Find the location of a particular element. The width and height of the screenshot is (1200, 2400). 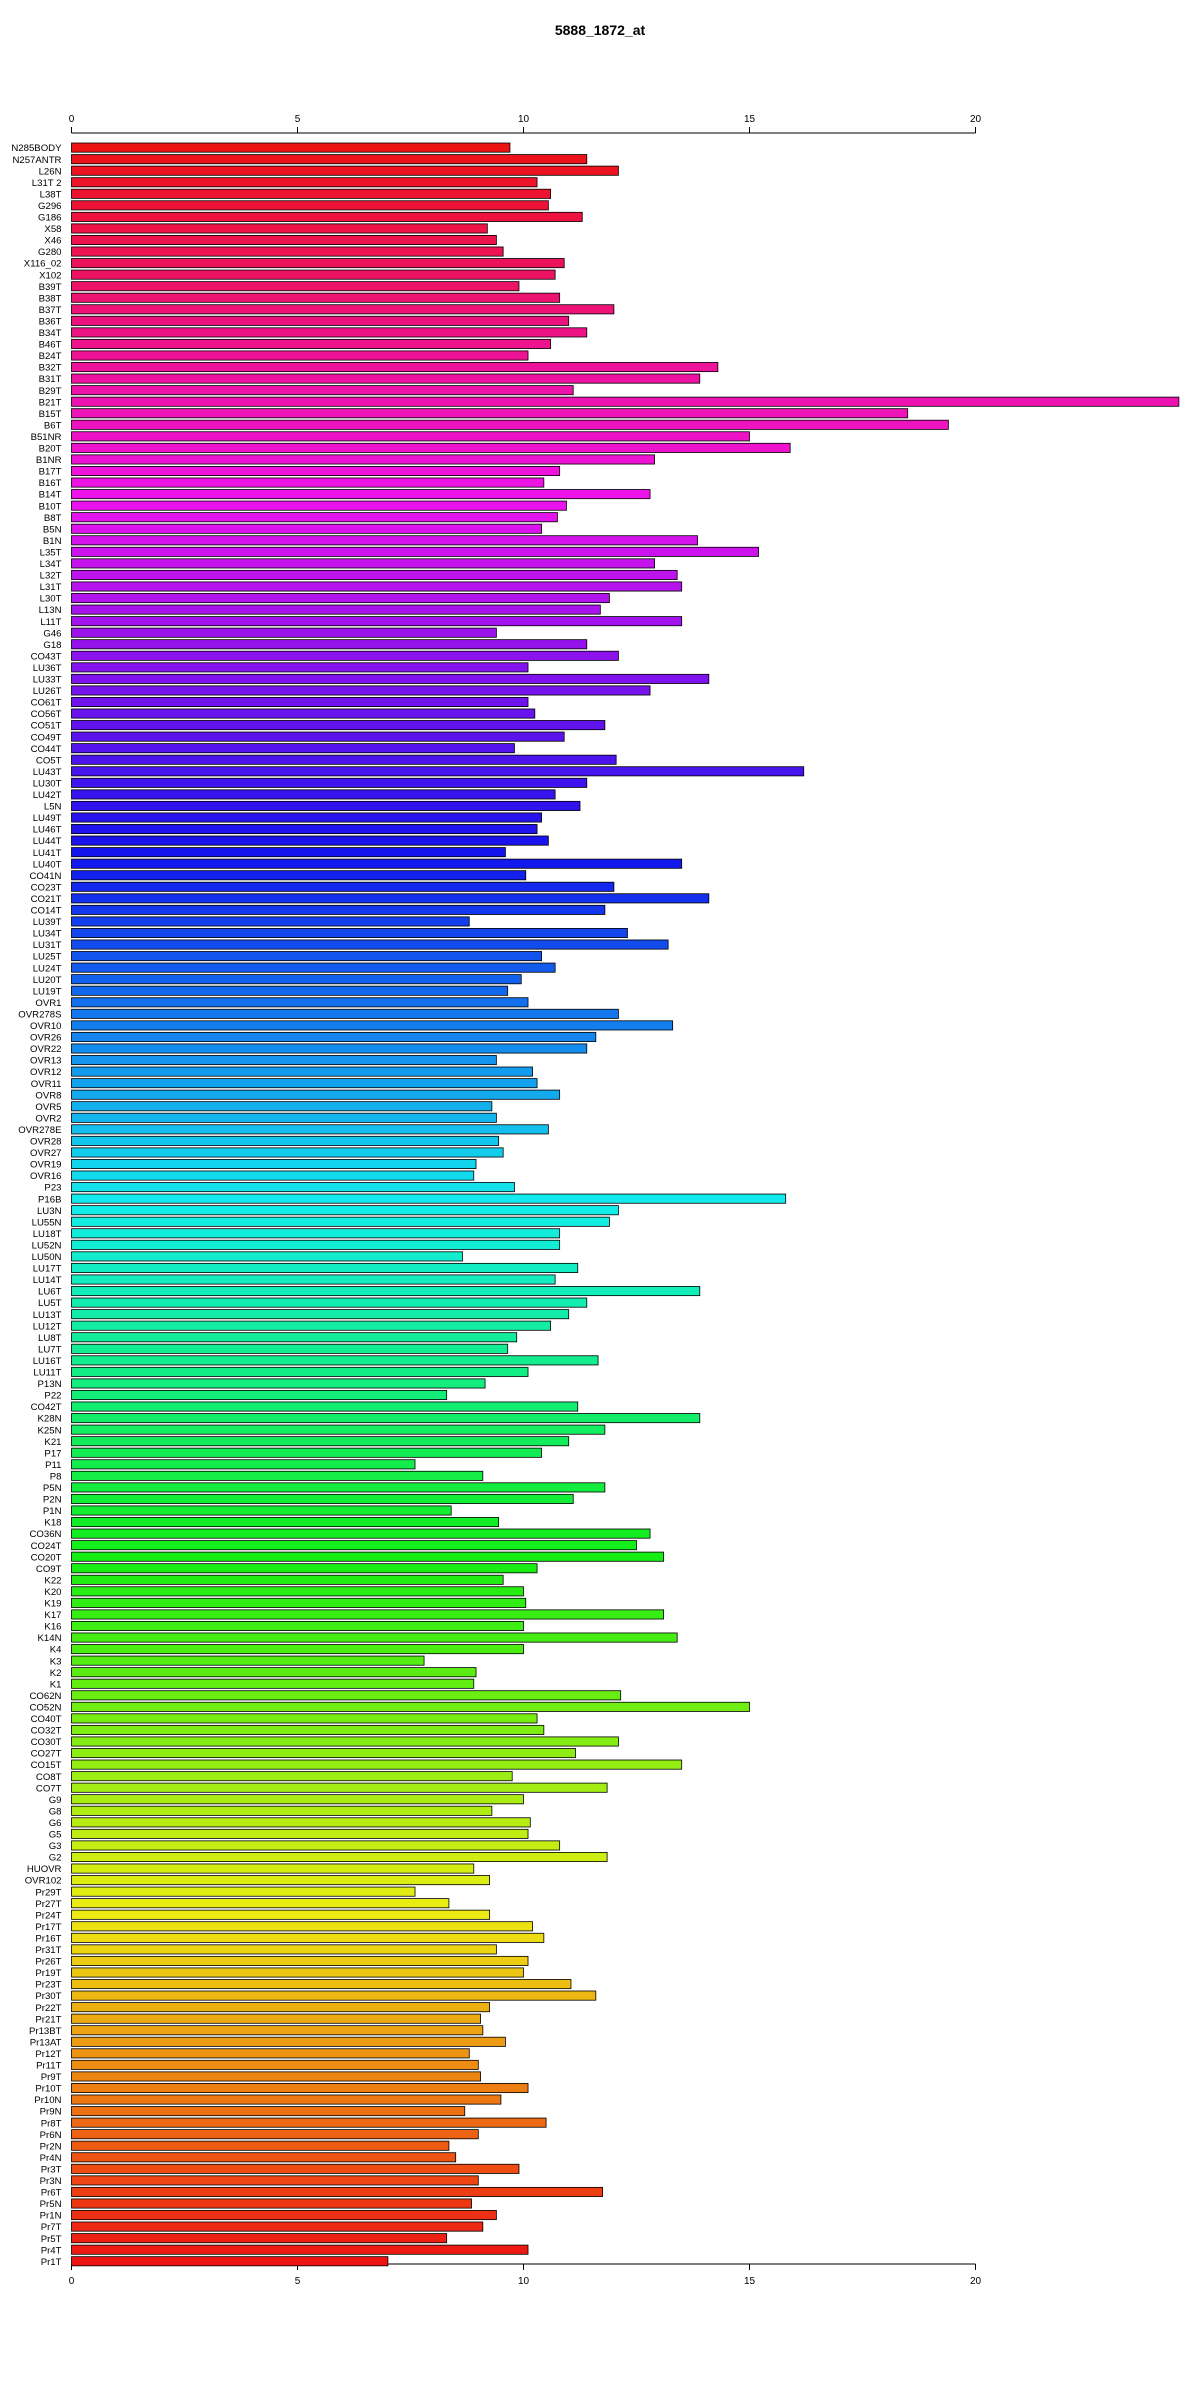

category-label: LU13T is located at coordinates (47, 1315).